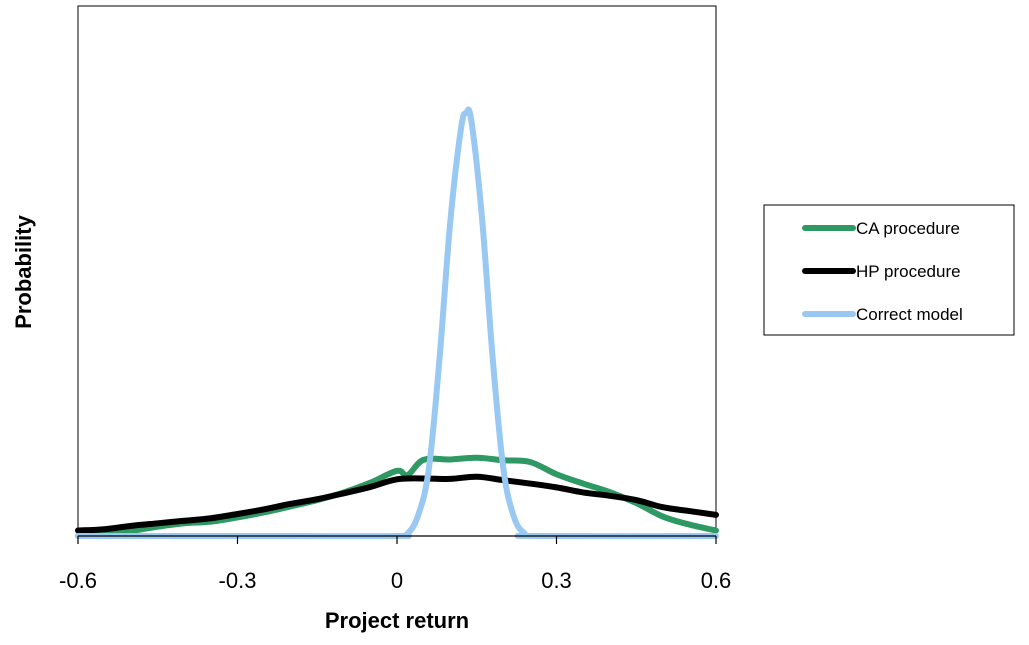 Image resolution: width=1029 pixels, height=645 pixels. I want to click on legend-items: CA procedure HP procedure Correct model, so click(882, 271).